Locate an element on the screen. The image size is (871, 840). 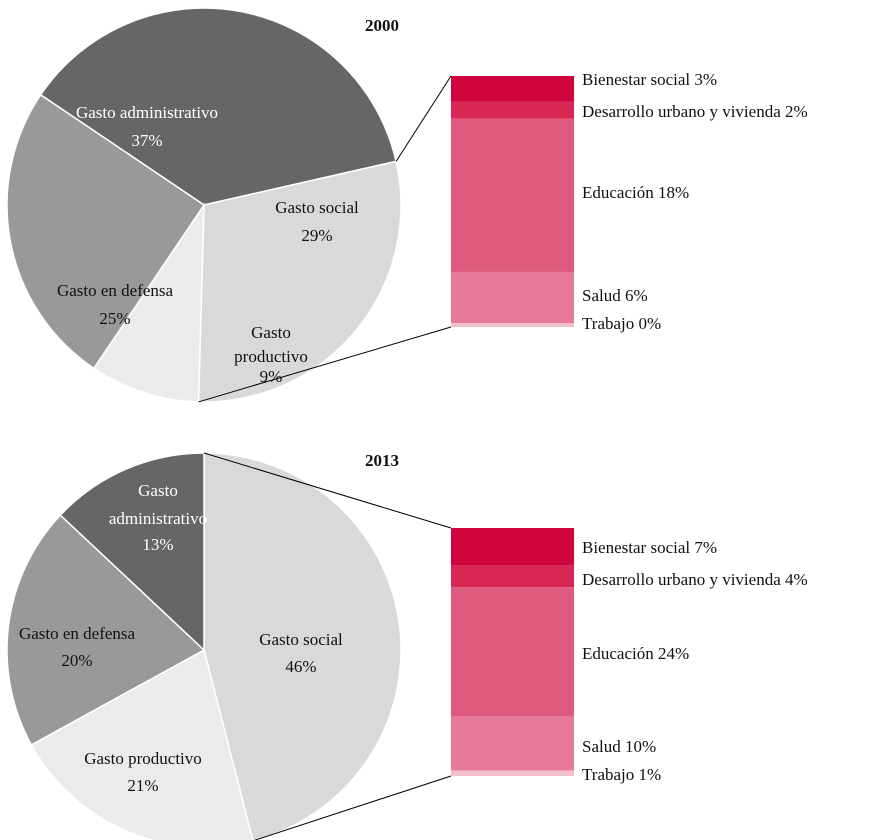
breakdown-label: Salud 10% is located at coordinates (619, 746).